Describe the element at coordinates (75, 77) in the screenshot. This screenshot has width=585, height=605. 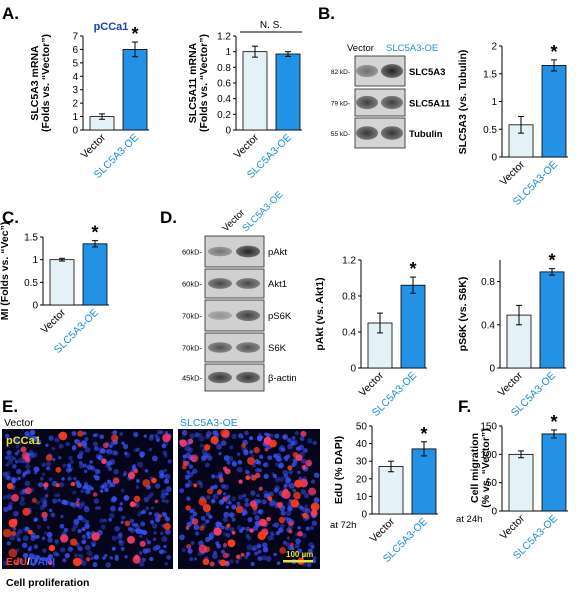
I see `y-tick-label: 4` at that location.